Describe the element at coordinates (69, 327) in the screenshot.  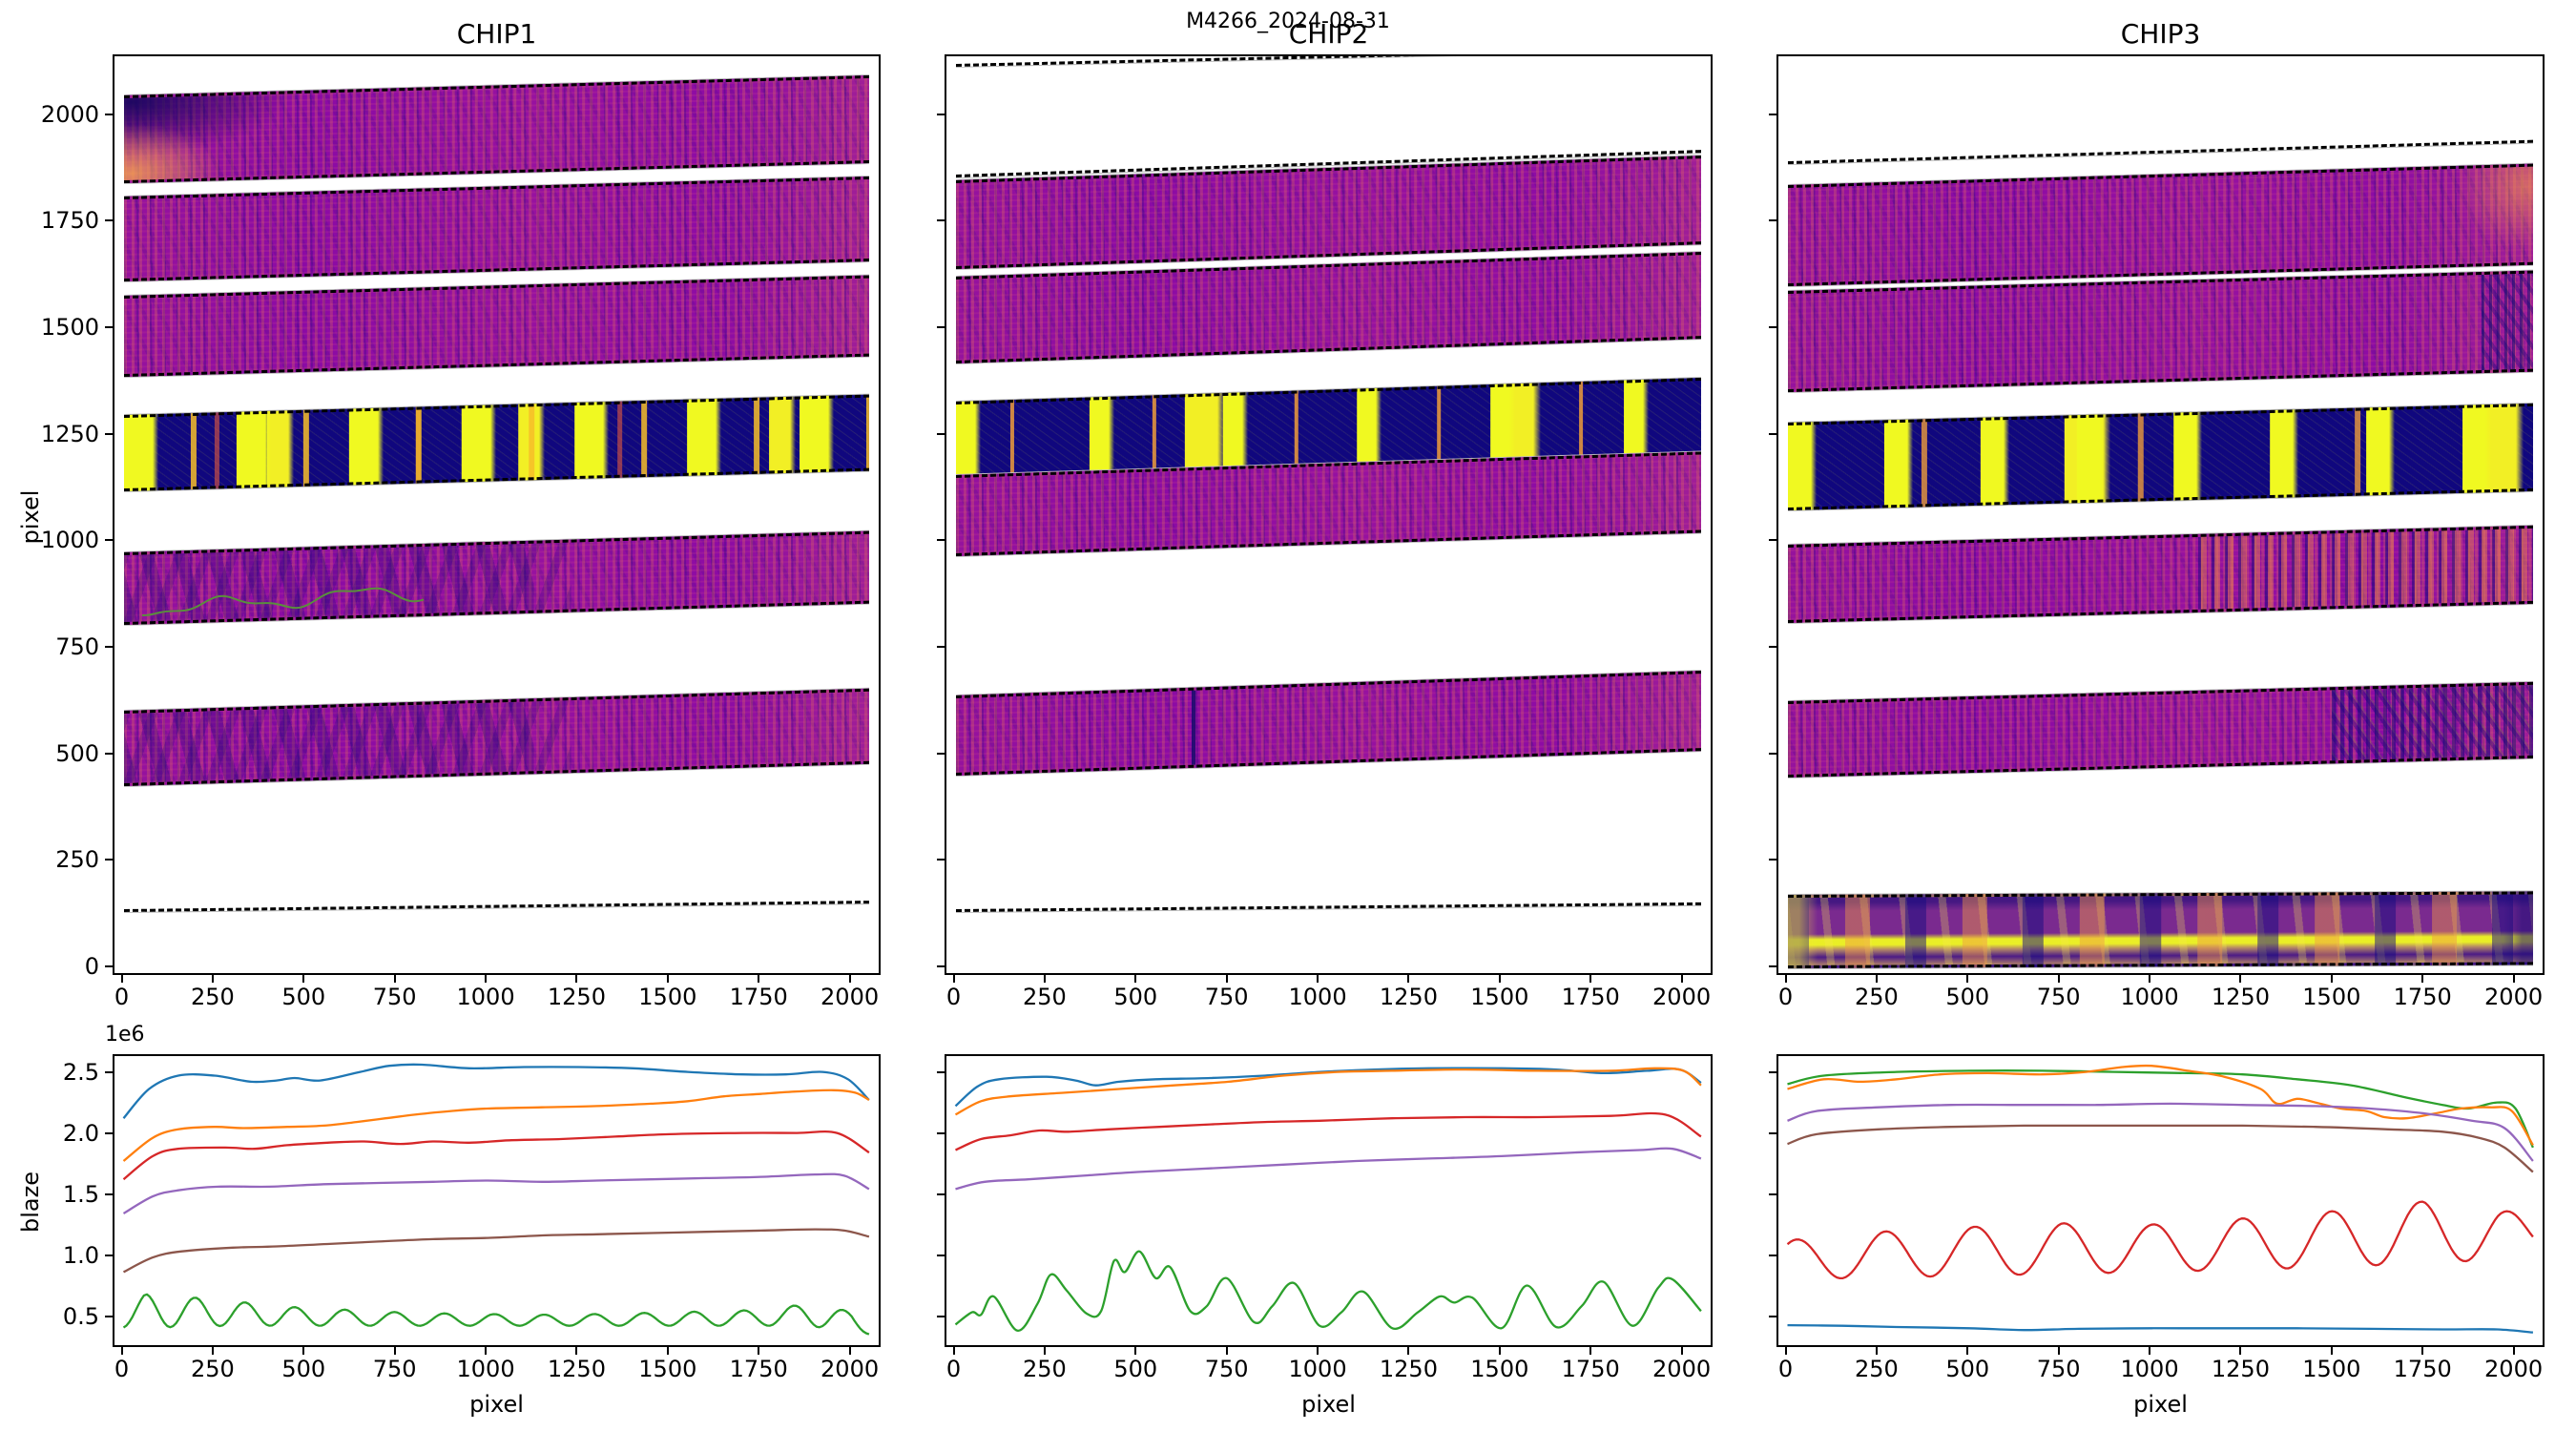
I see `y-tick-label: 1500` at that location.